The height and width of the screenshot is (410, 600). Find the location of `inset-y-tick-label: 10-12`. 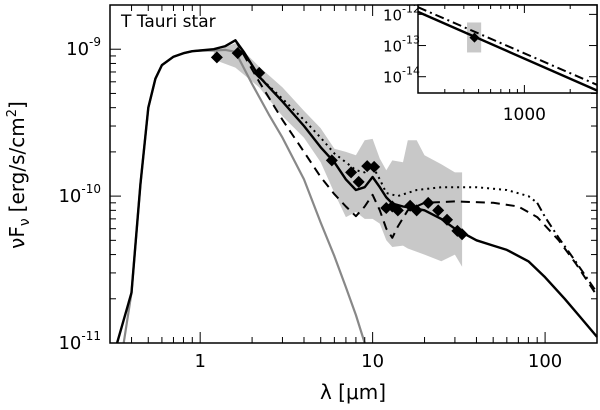

inset-y-tick-label: 10-12 is located at coordinates (401, 13).